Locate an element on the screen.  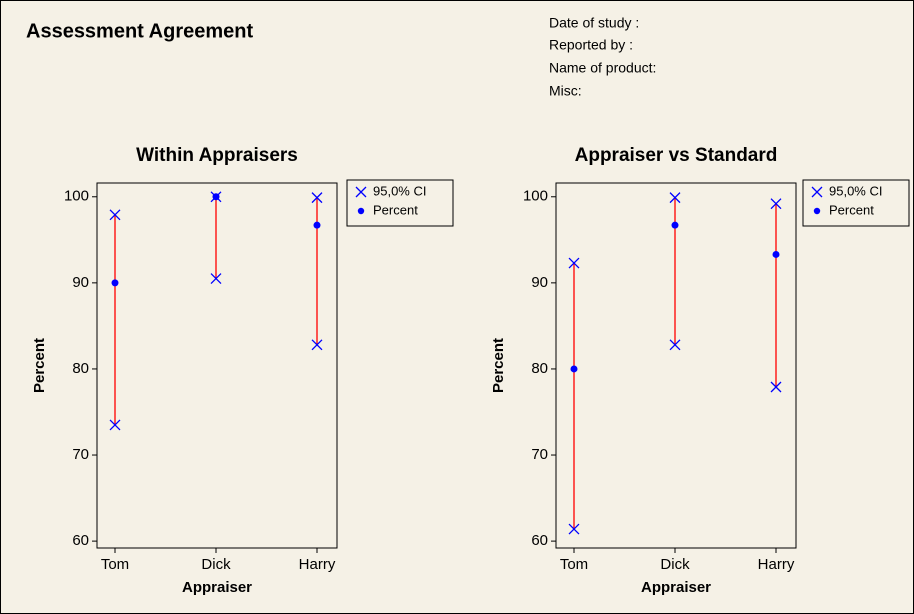
chart-title: Within Appraisers is located at coordinates (217, 155).